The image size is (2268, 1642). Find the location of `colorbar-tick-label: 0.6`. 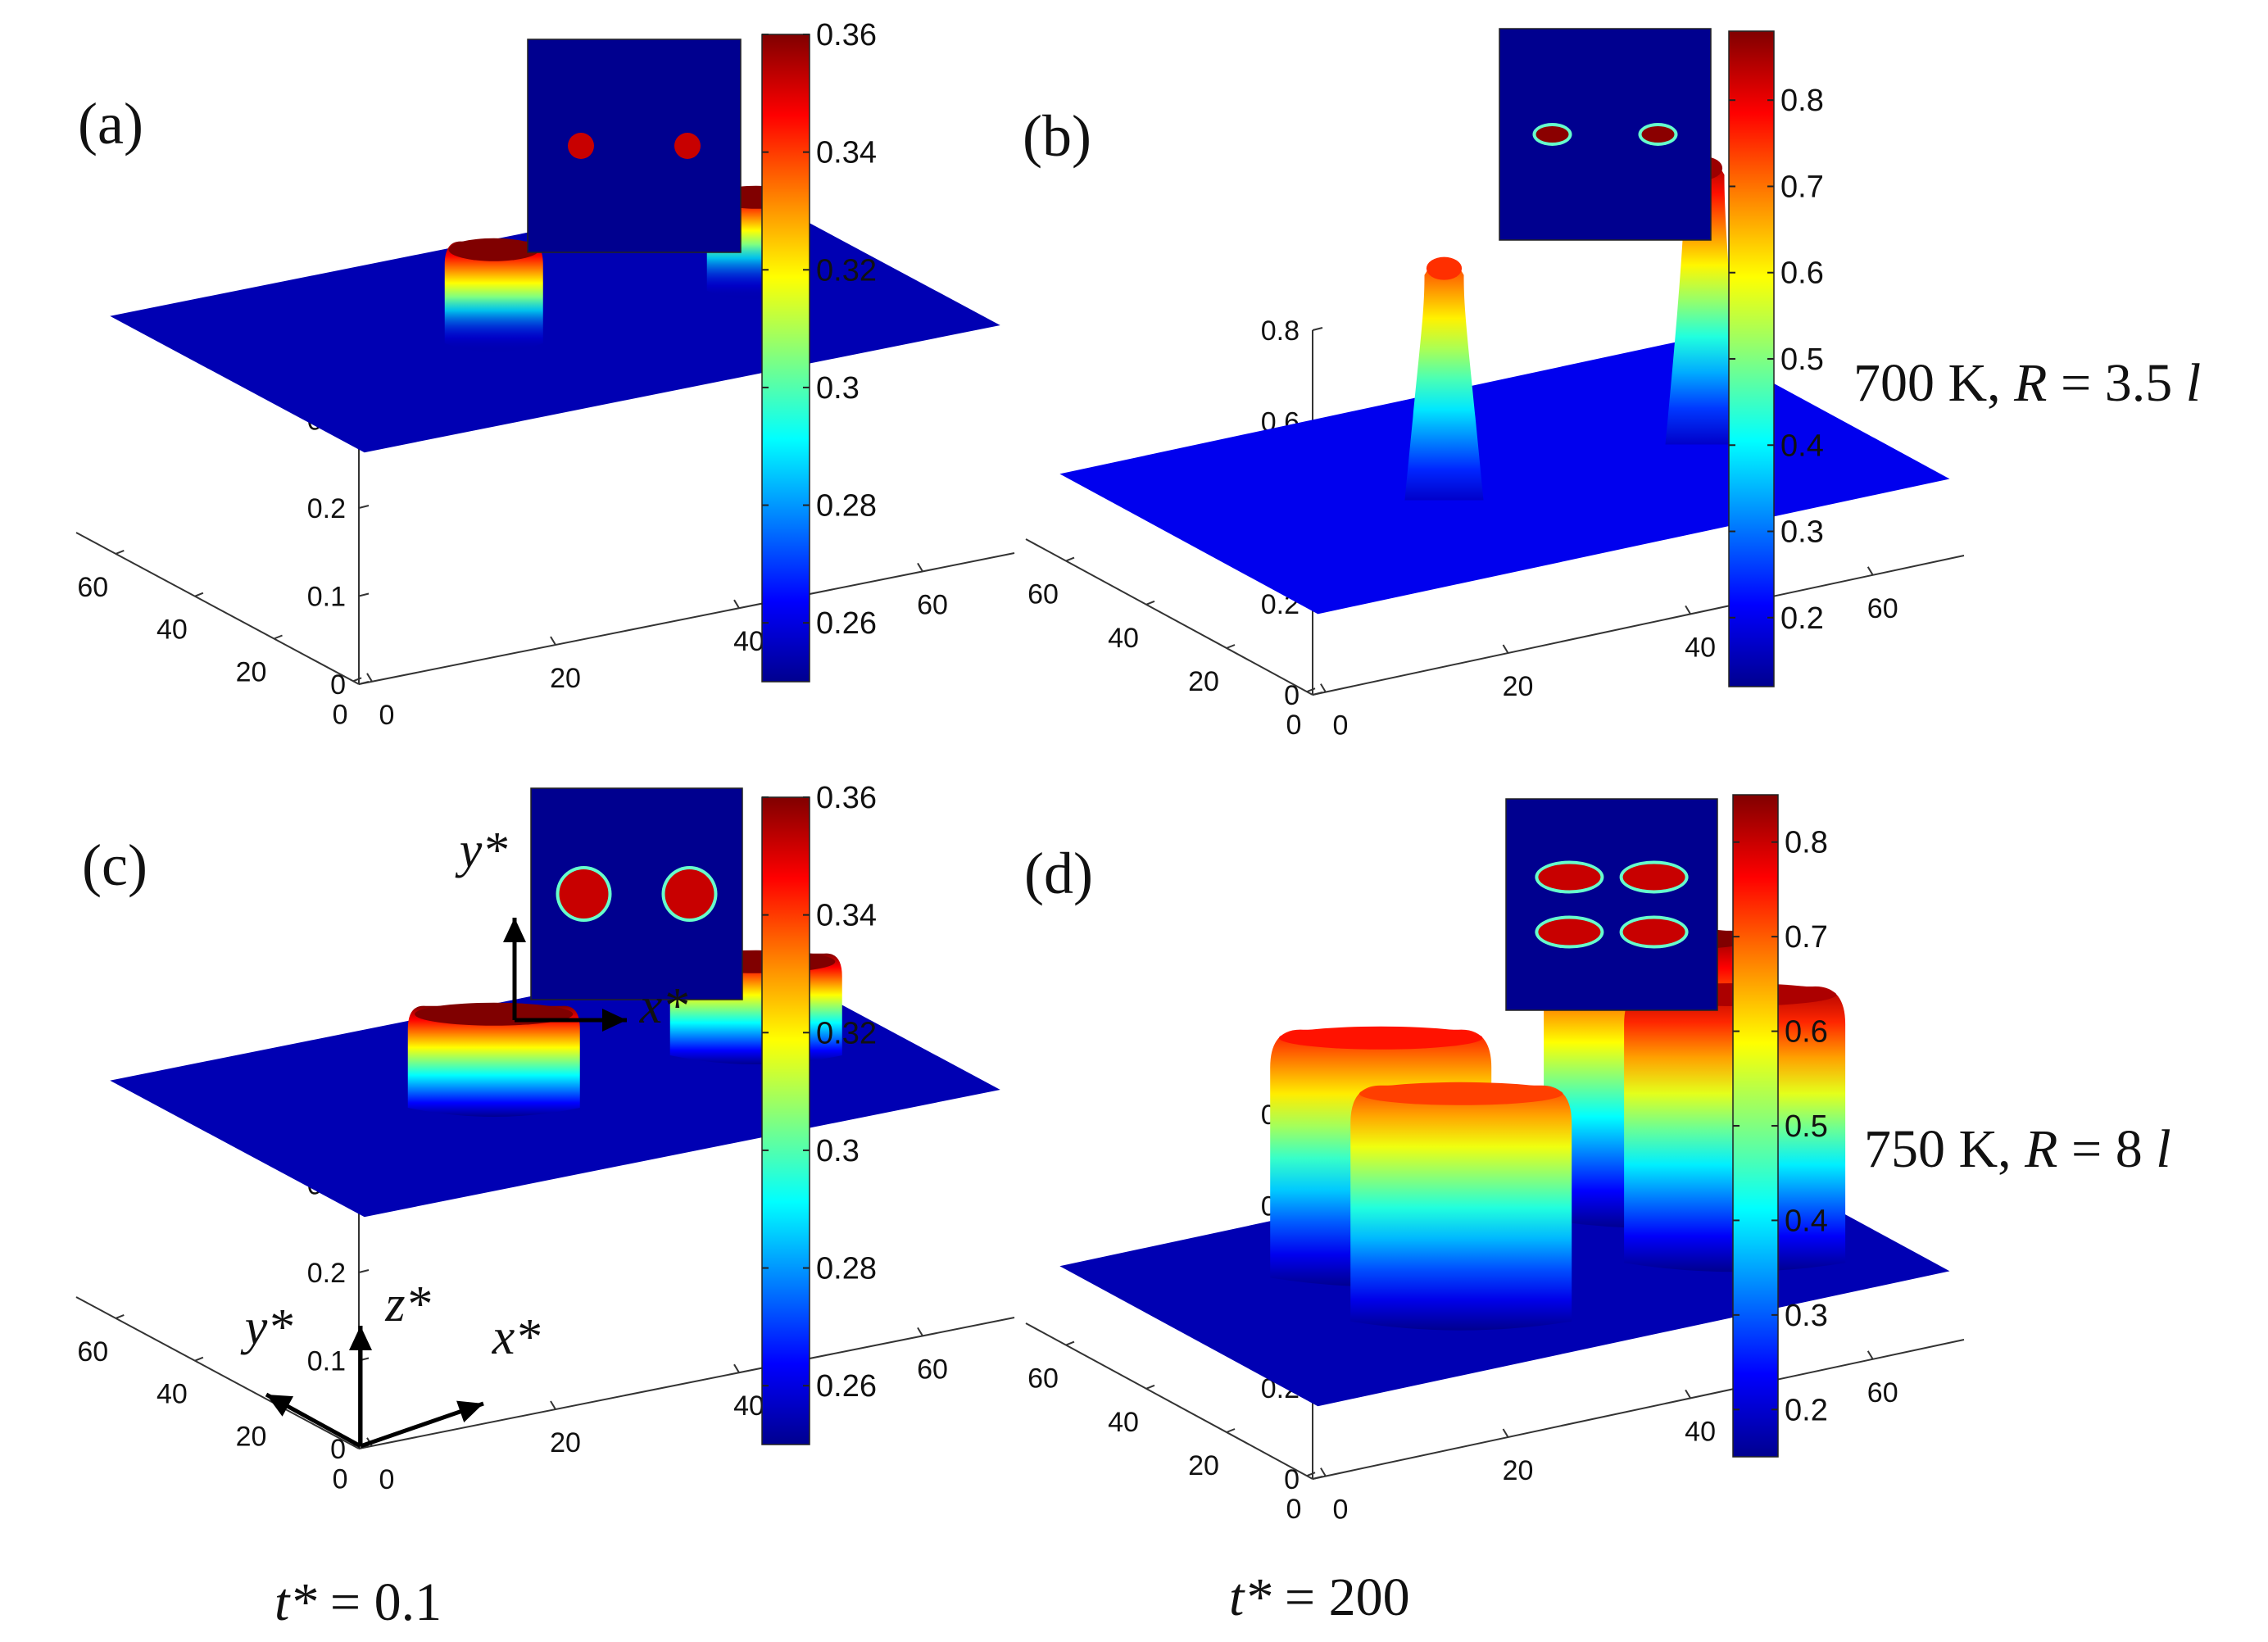

colorbar-tick-label: 0.6 is located at coordinates (1806, 1032).